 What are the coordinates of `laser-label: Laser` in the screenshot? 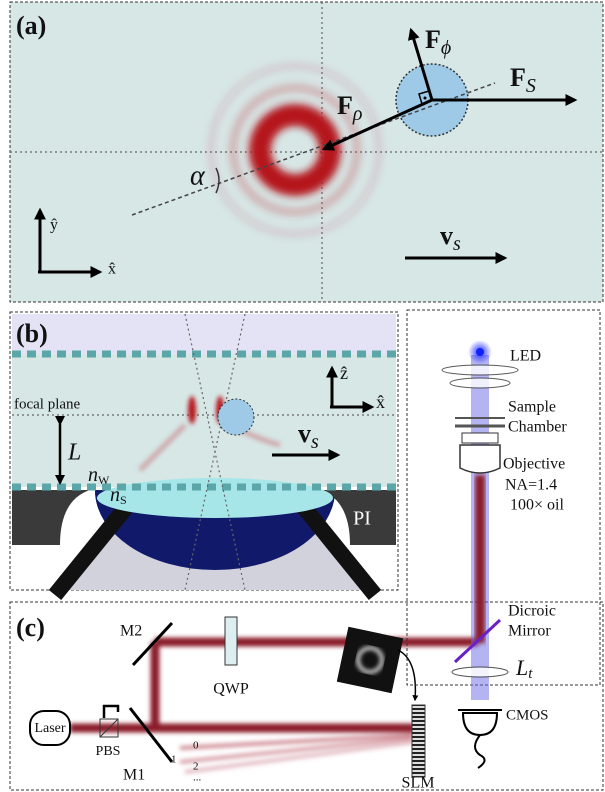 It's located at (49, 728).